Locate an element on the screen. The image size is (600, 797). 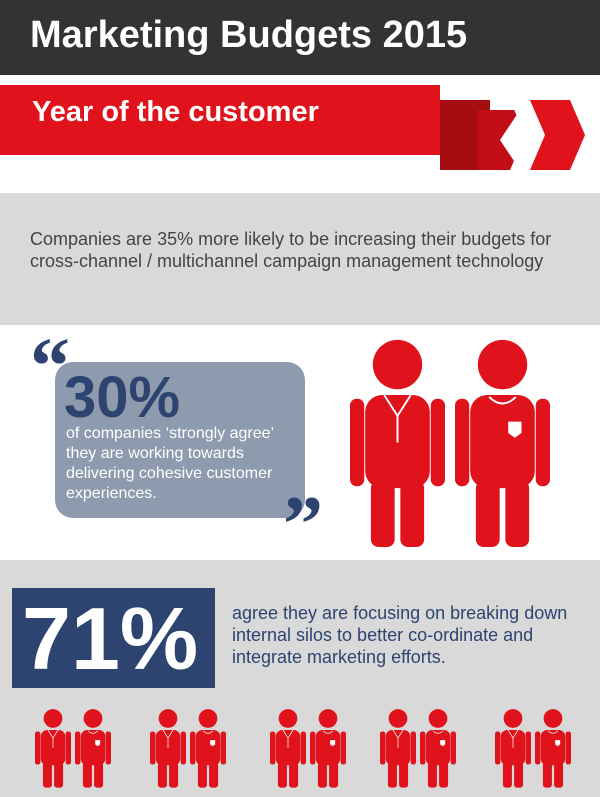
close-quote: ” is located at coordinates (303, 525).